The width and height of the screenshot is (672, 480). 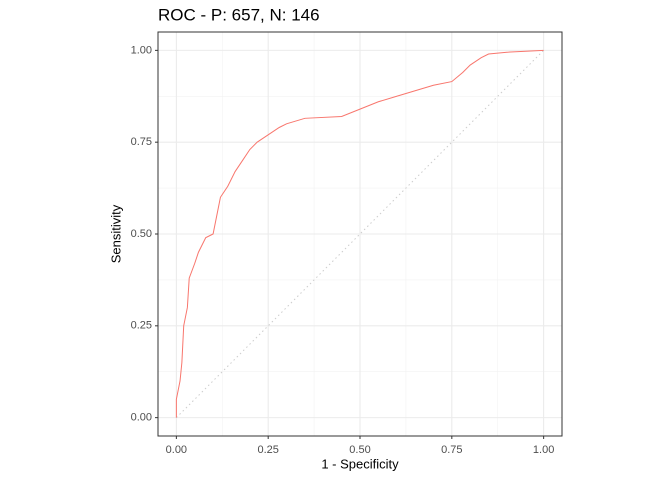 I want to click on y-tick-label: 1.00, so click(x=141, y=50).